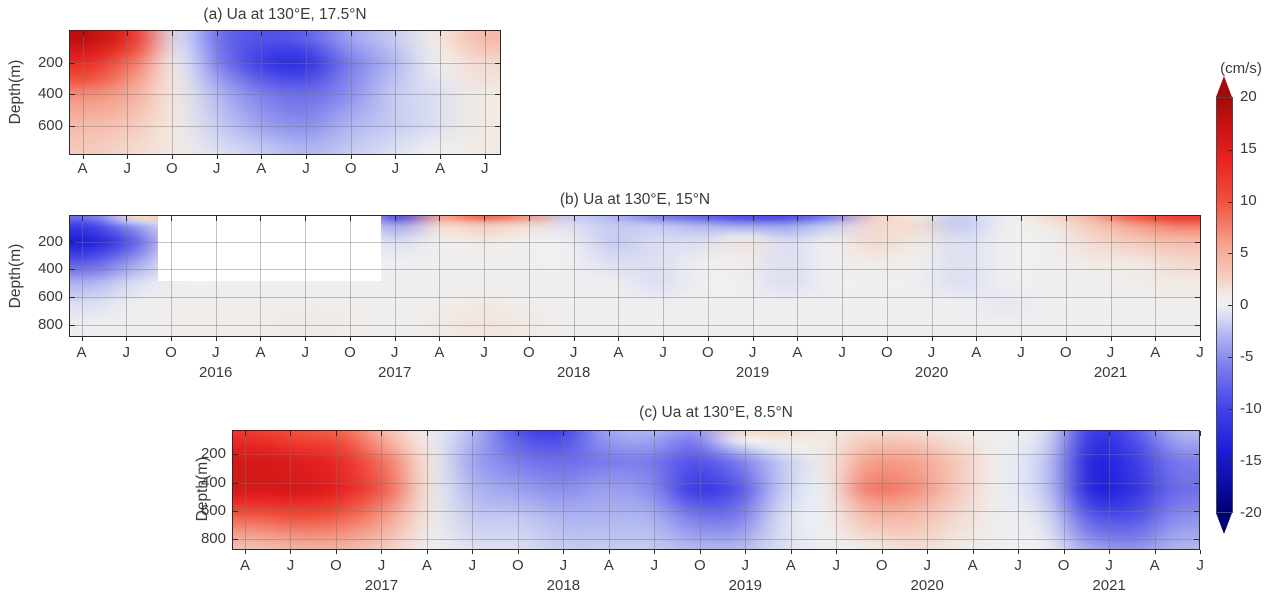 The image size is (1269, 612). Describe the element at coordinates (50, 269) in the screenshot. I see `depth-tick-label: 400` at that location.